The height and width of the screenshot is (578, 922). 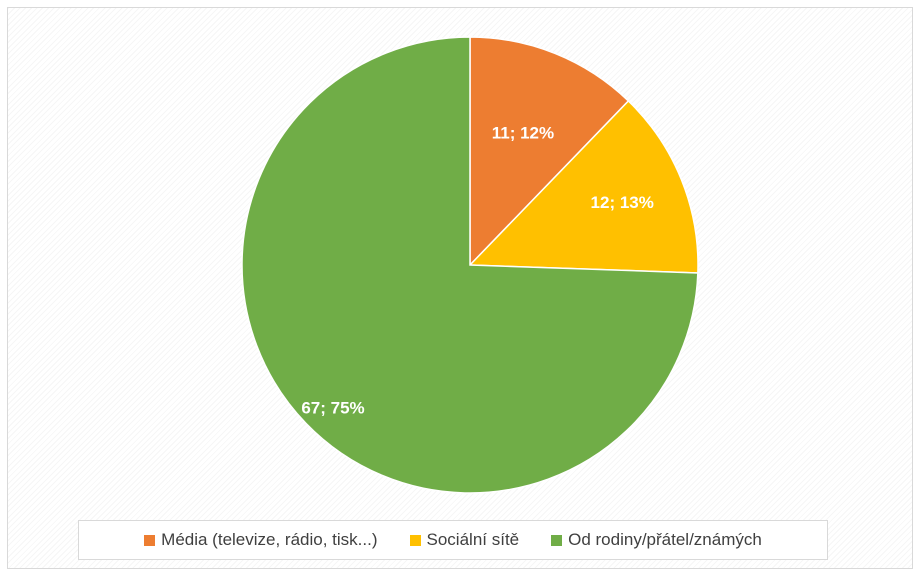 I want to click on legend-item-social: Sociální sítě, so click(x=464, y=540).